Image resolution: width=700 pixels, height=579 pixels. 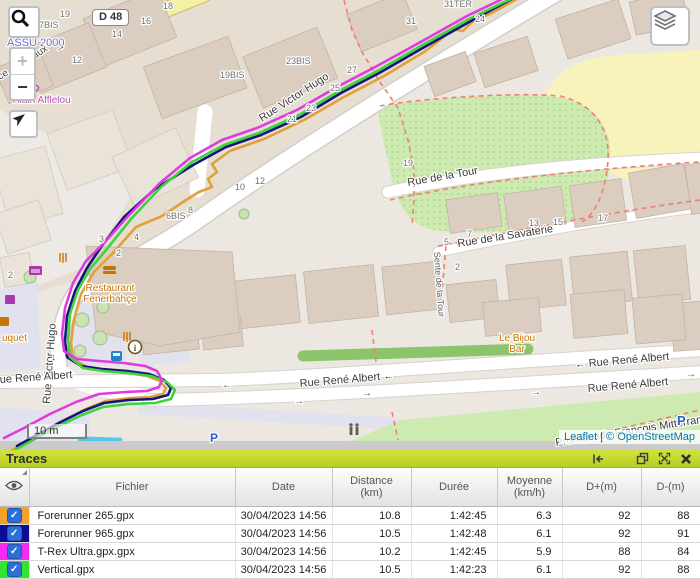 What do you see at coordinates (132, 551) in the screenshot?
I see `cell-file: T-Rex Ultra.gpx.gpx` at bounding box center [132, 551].